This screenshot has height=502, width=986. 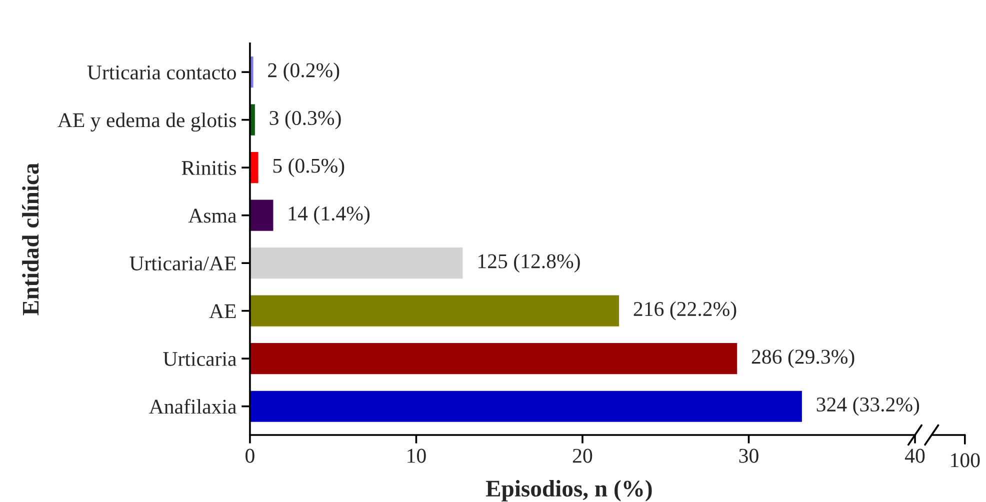 I want to click on x-tick-label: 30, so click(x=748, y=455).